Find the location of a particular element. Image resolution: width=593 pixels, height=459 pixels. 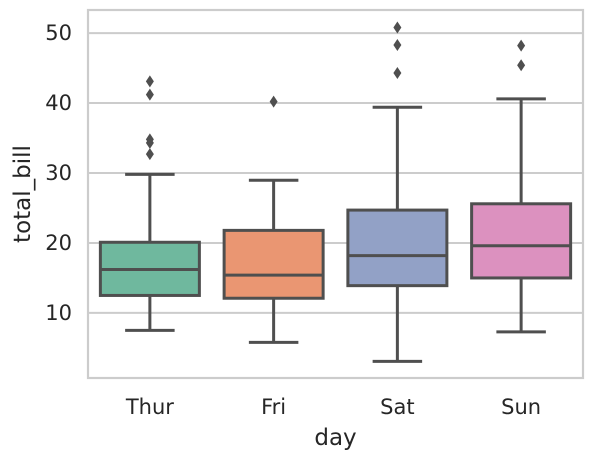

box-sat is located at coordinates (397, 192).